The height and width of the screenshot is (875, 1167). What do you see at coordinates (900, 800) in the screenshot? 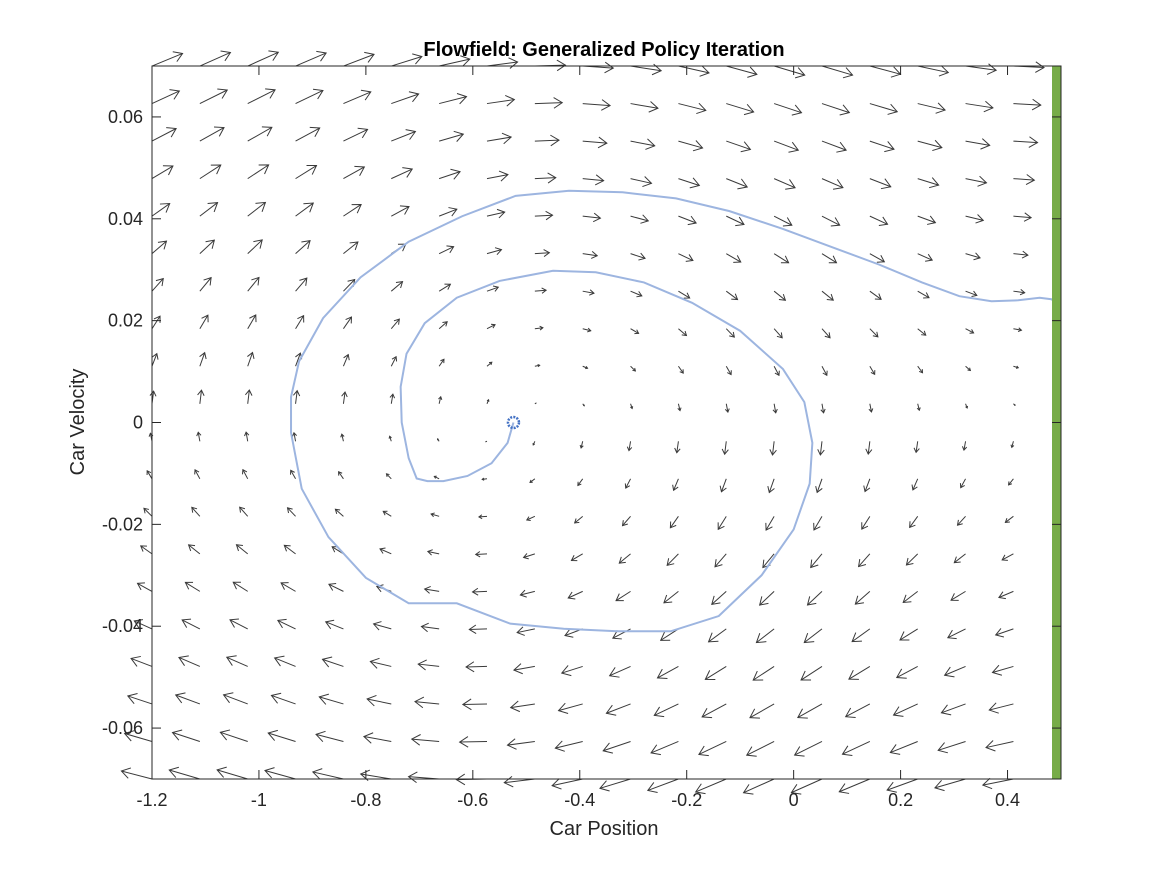
I see `x-tick-label: 0.2` at bounding box center [900, 800].